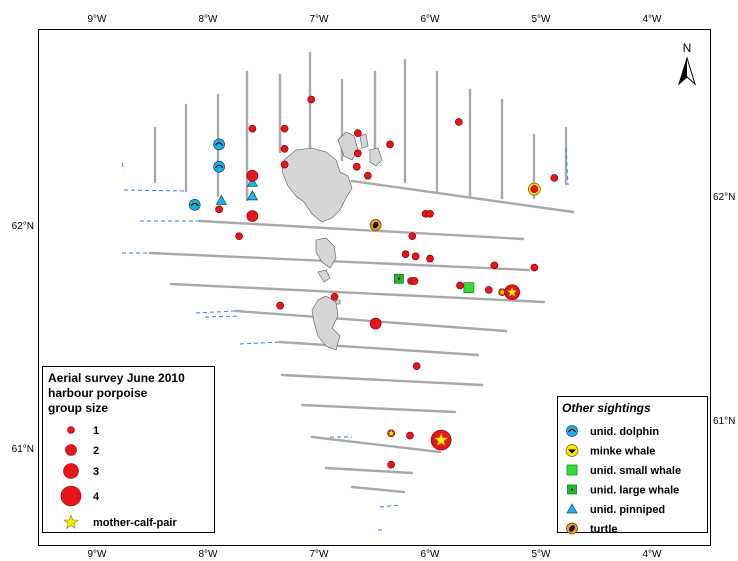 Image resolution: width=738 pixels, height=561 pixels. I want to click on size-3-symbol, so click(71, 471).